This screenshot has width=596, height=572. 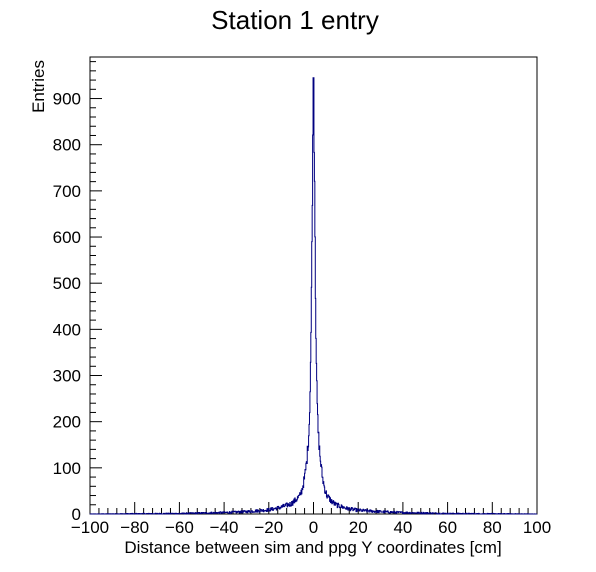 What do you see at coordinates (67, 329) in the screenshot?
I see `y-tick-label: 400` at bounding box center [67, 329].